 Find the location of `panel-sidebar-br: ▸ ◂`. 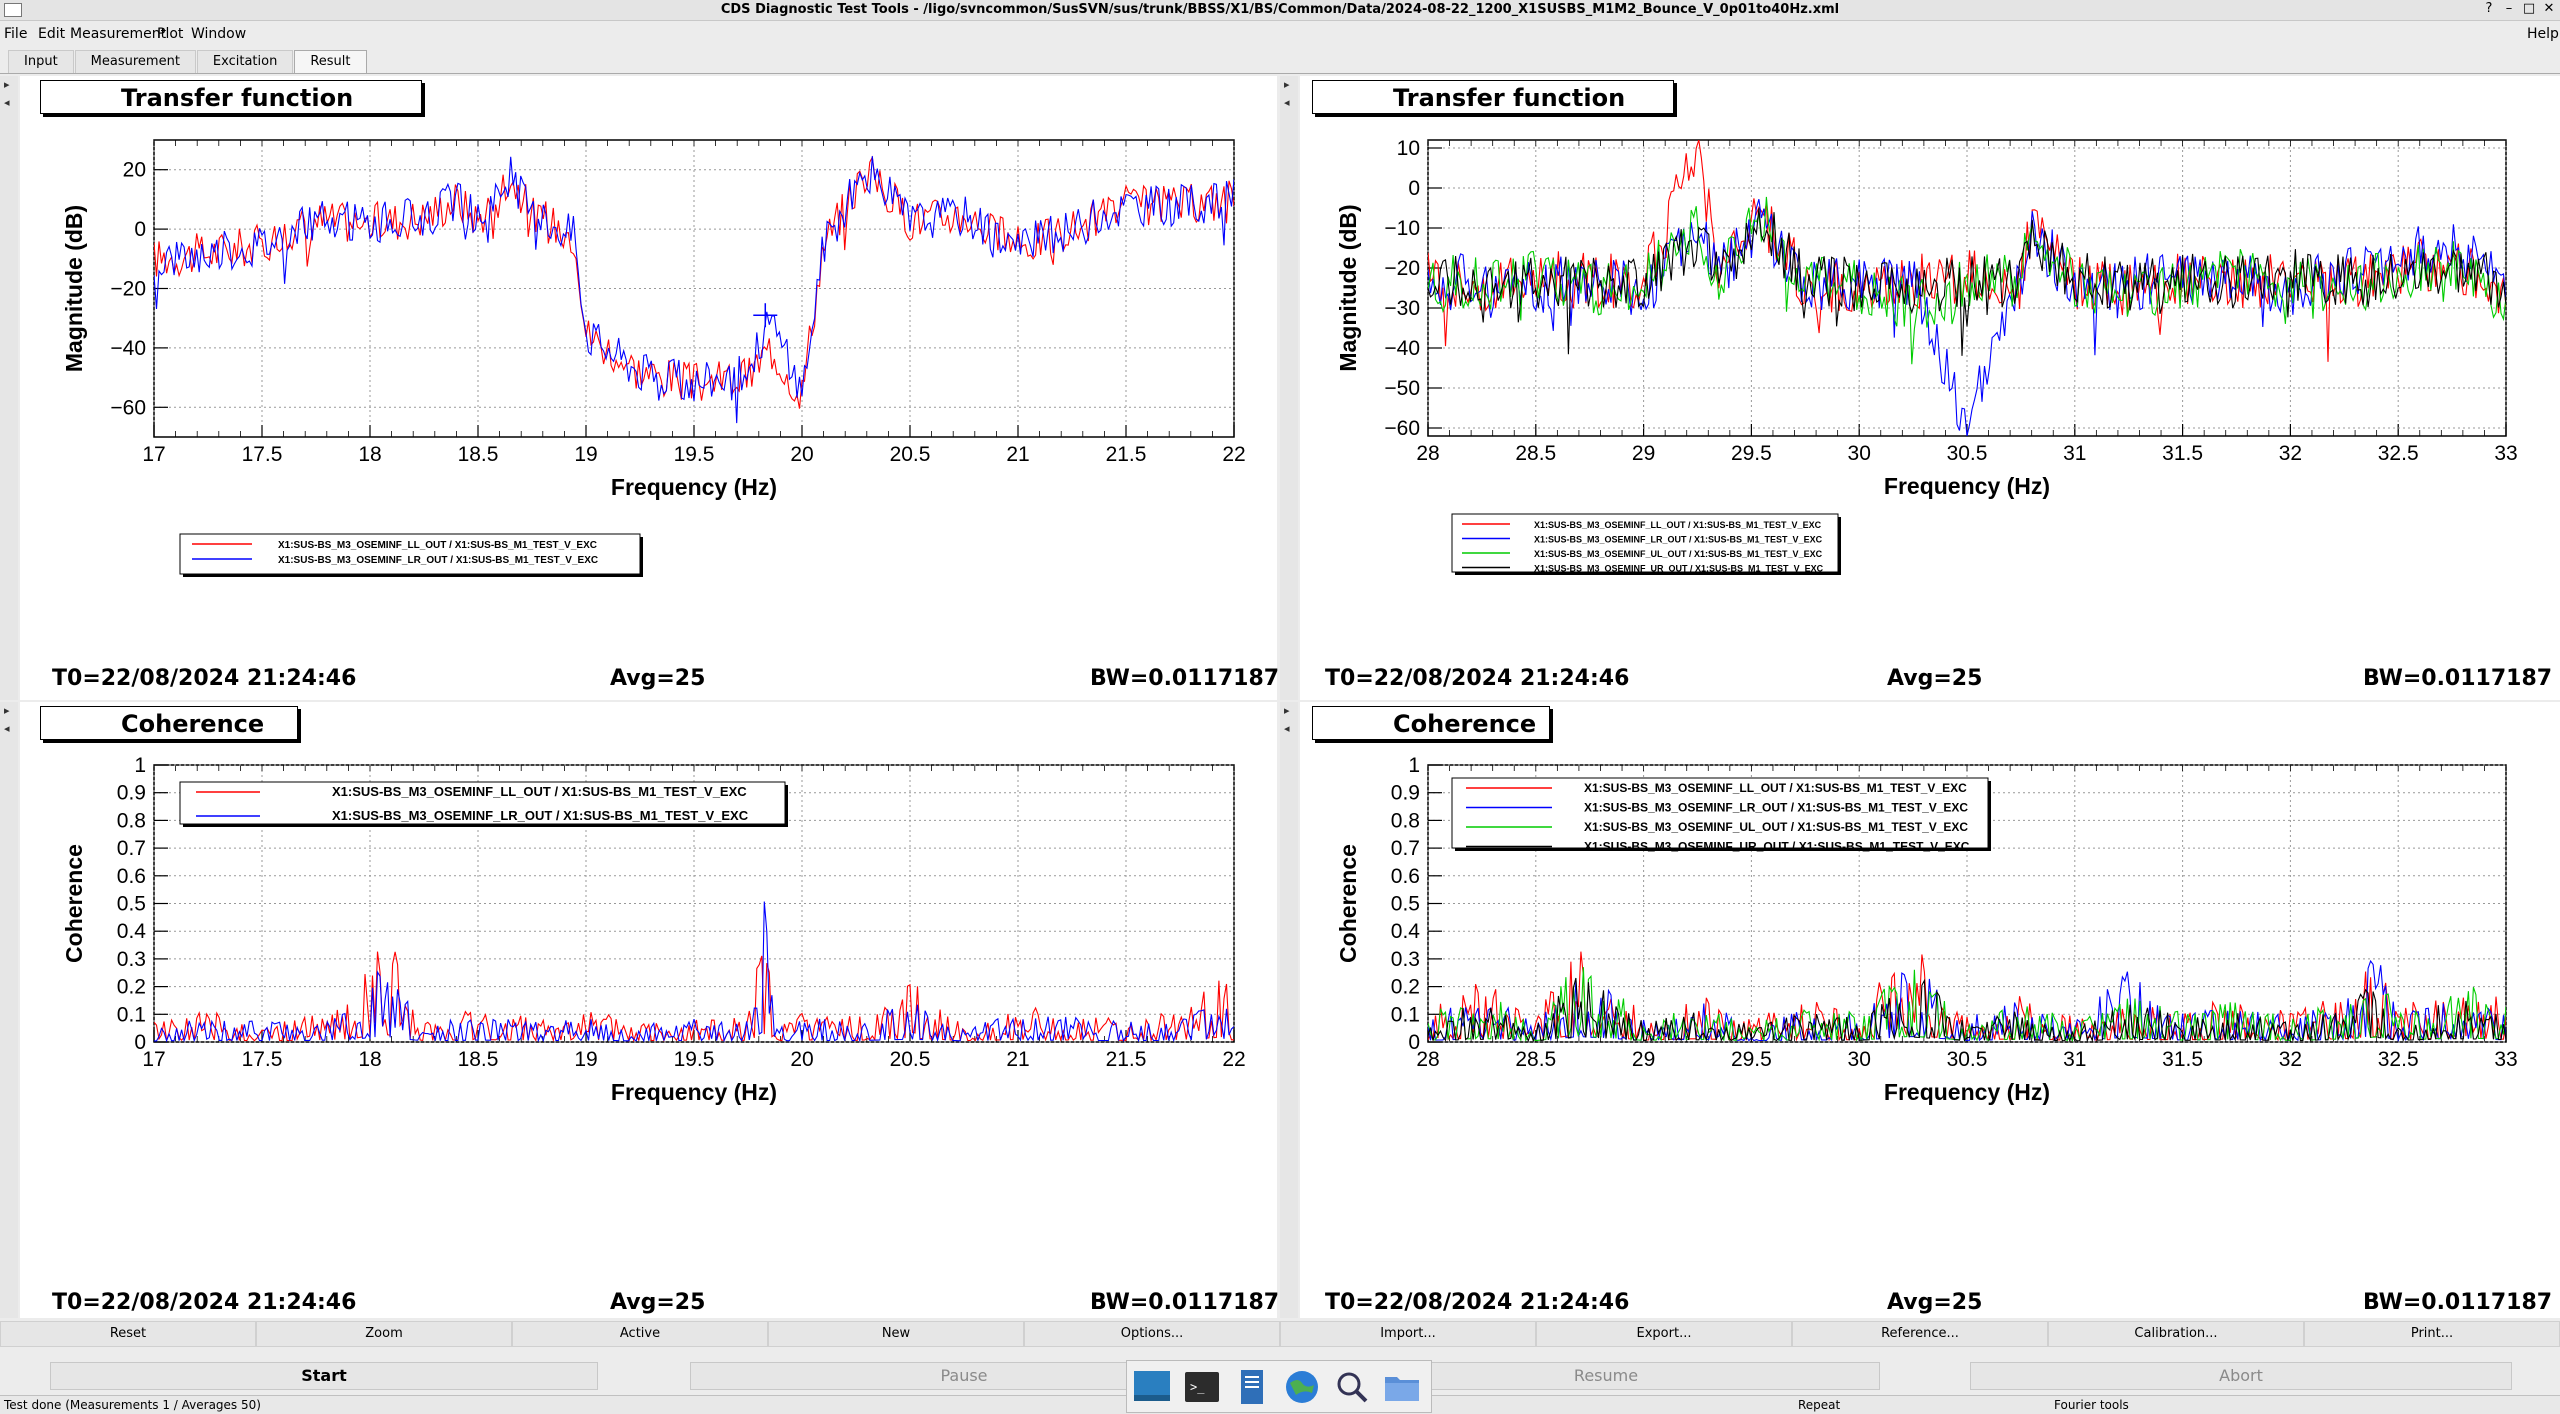

panel-sidebar-br: ▸ ◂ is located at coordinates (1289, 1010).